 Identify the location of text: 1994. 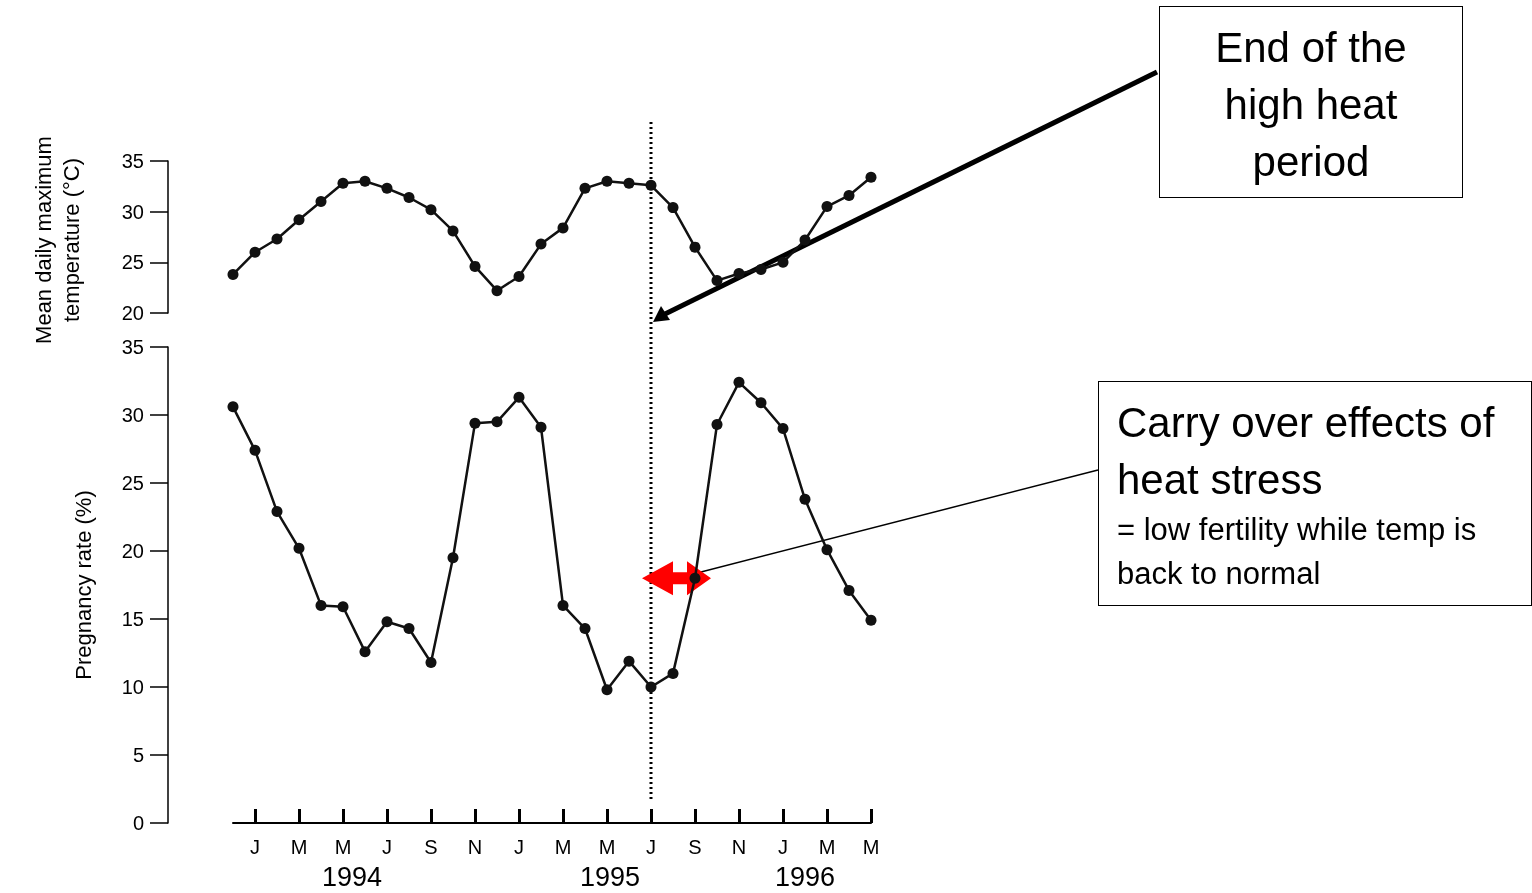
(352, 877).